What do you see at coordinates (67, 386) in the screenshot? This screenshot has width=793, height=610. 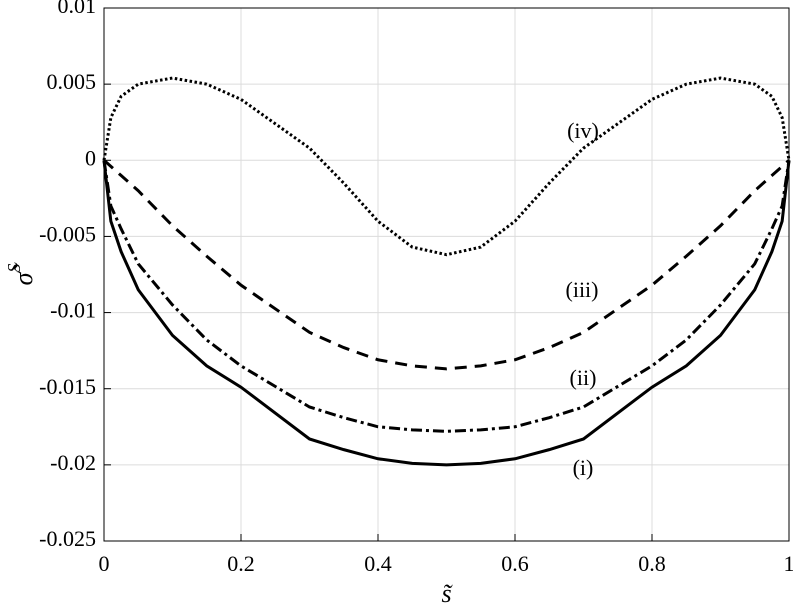 I see `y-tick-label: -0.015` at bounding box center [67, 386].